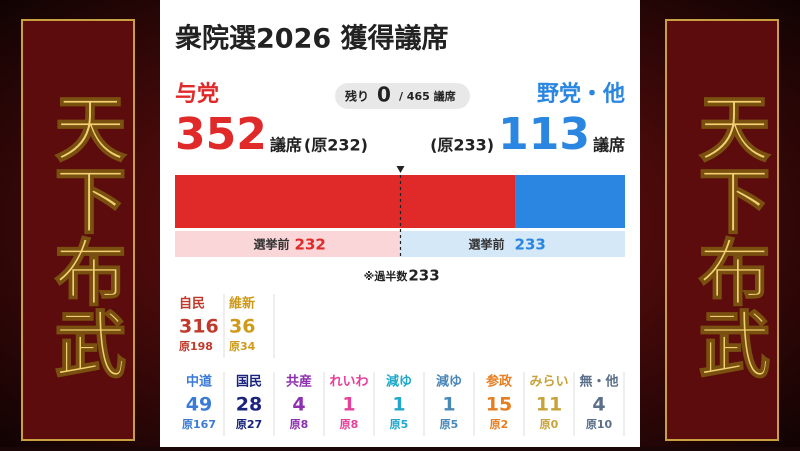 The width and height of the screenshot is (800, 451). I want to click on before-ruling-label: 選挙前, so click(272, 244).